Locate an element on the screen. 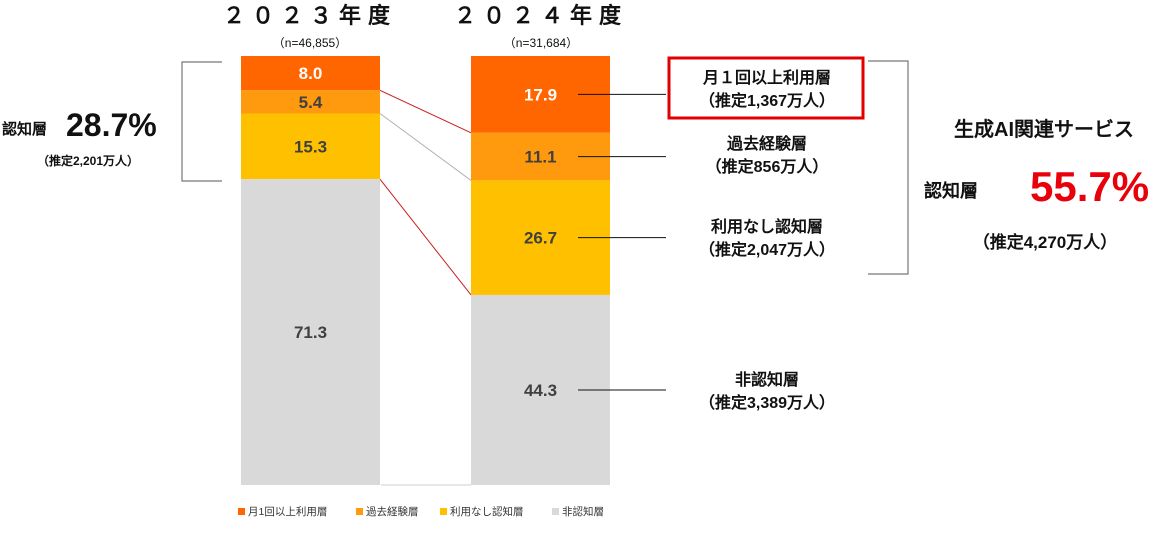  awareness-bracket-2023 is located at coordinates (201, 121).